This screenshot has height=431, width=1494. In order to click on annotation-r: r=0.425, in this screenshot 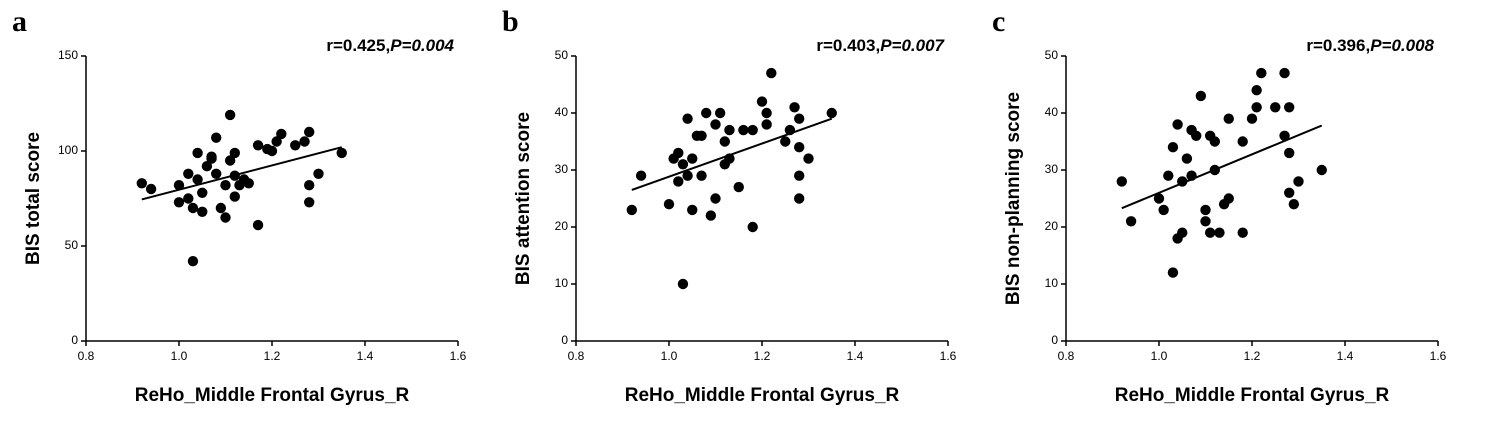, I will do `click(358, 45)`.